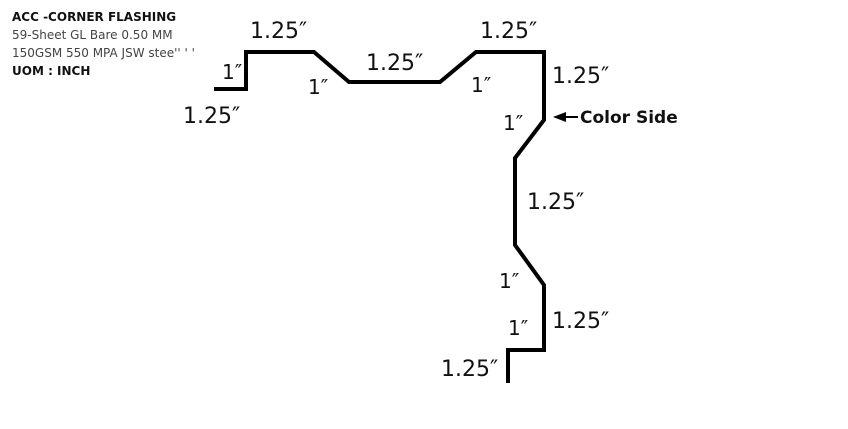 This screenshot has height=429, width=848. I want to click on dim-left-riser: 1″, so click(232, 72).